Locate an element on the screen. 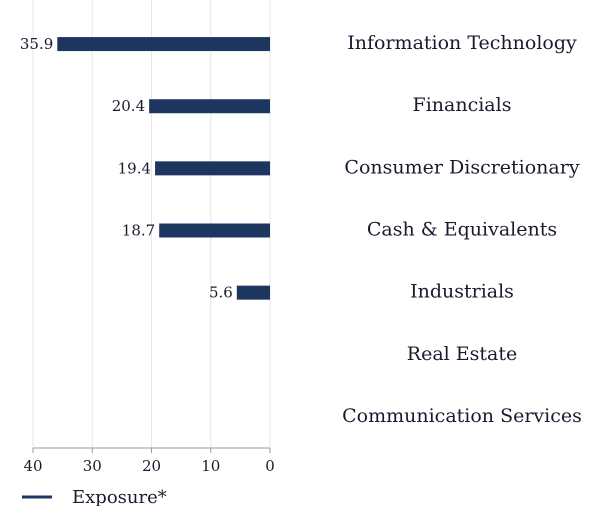  value-label: 18.7 is located at coordinates (138, 231).